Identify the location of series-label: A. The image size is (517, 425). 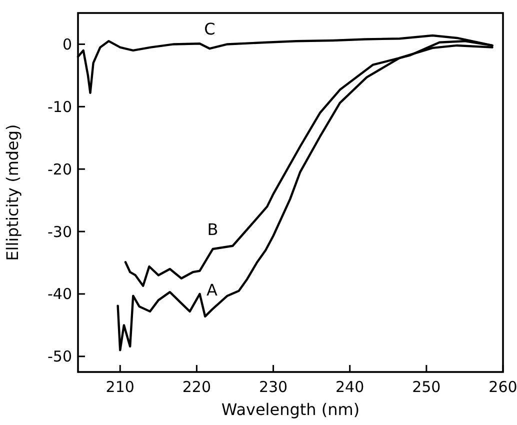
(212, 290).